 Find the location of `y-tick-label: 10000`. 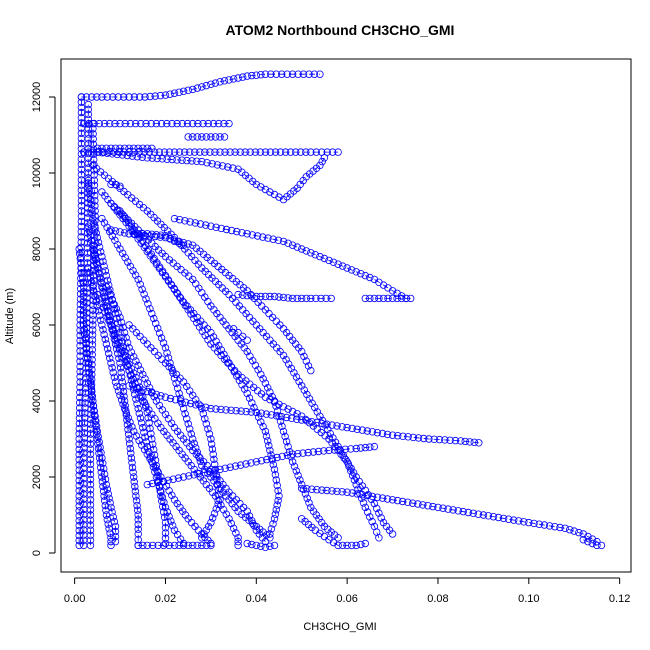

y-tick-label: 10000 is located at coordinates (37, 173).